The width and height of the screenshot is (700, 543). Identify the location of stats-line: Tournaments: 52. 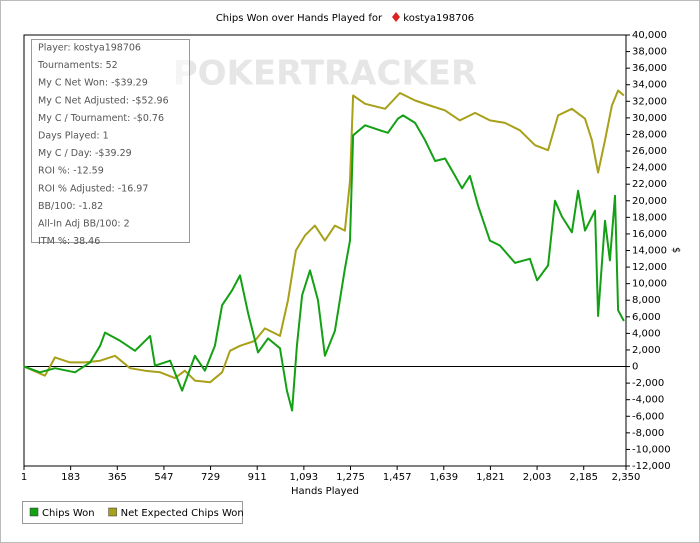
(77, 65).